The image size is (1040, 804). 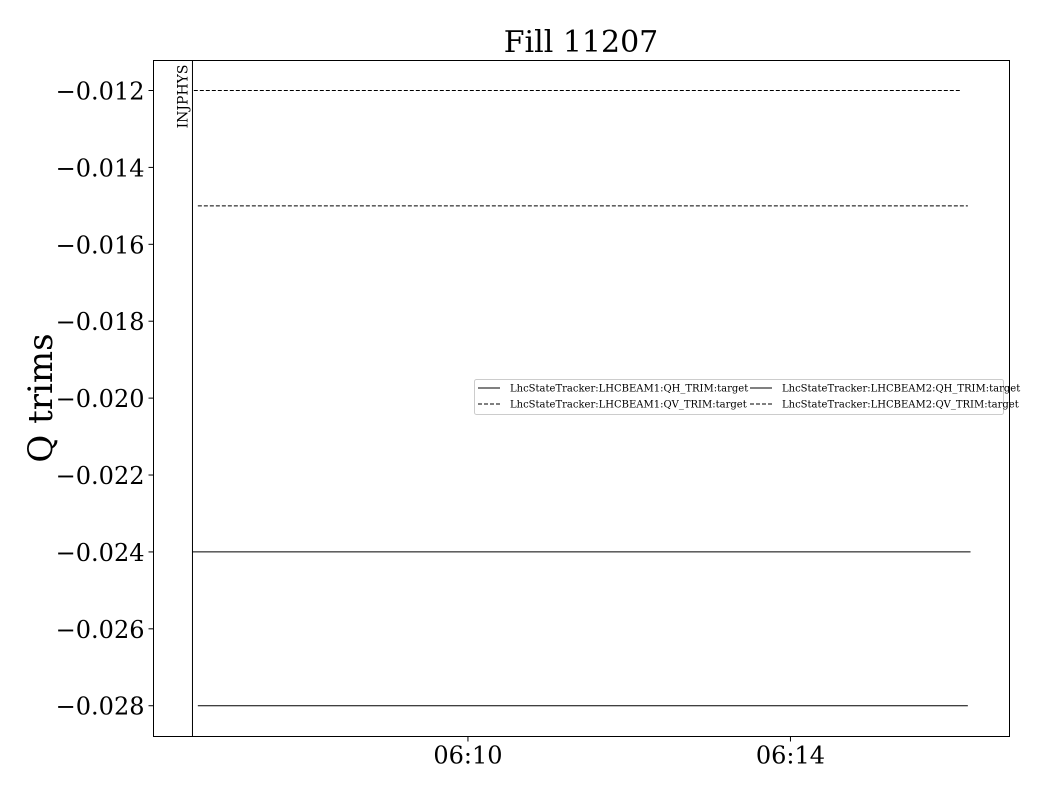 What do you see at coordinates (100, 399) in the screenshot?
I see `y-tick-label: −0.020` at bounding box center [100, 399].